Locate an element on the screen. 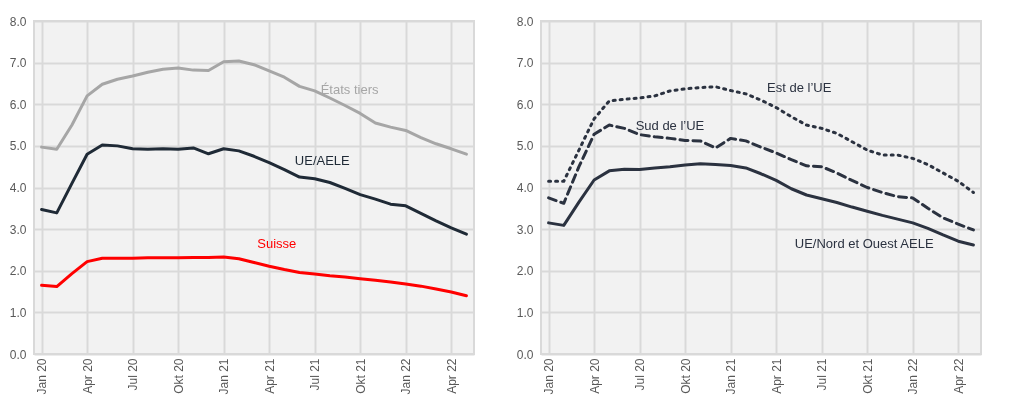 The width and height of the screenshot is (1032, 403). series-label: États tiers is located at coordinates (349, 90).